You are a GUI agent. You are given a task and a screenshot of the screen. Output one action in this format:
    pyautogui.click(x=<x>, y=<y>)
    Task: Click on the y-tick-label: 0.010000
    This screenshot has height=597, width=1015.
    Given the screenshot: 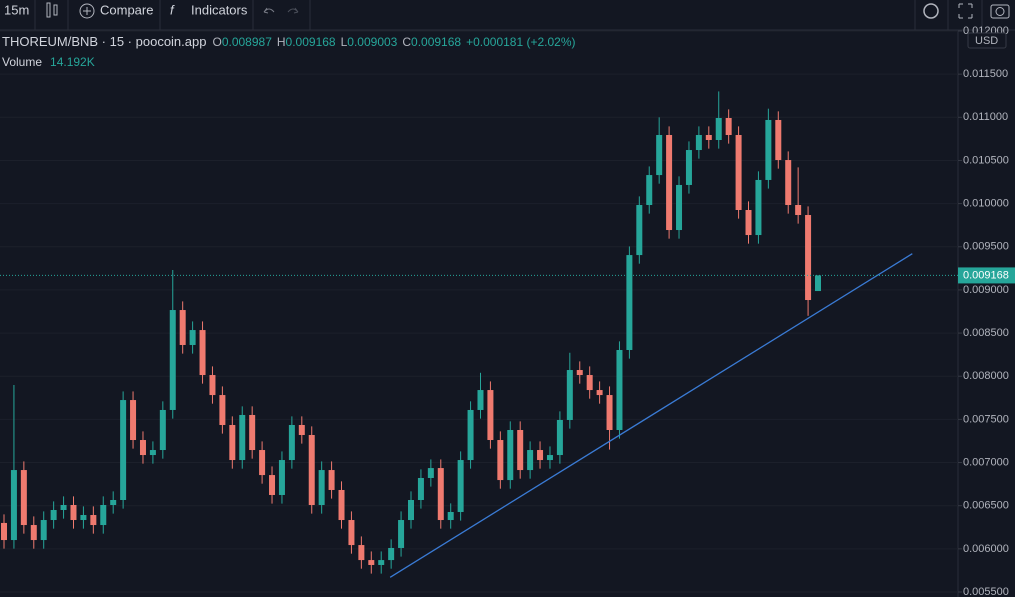 What is the action you would take?
    pyautogui.click(x=986, y=204)
    